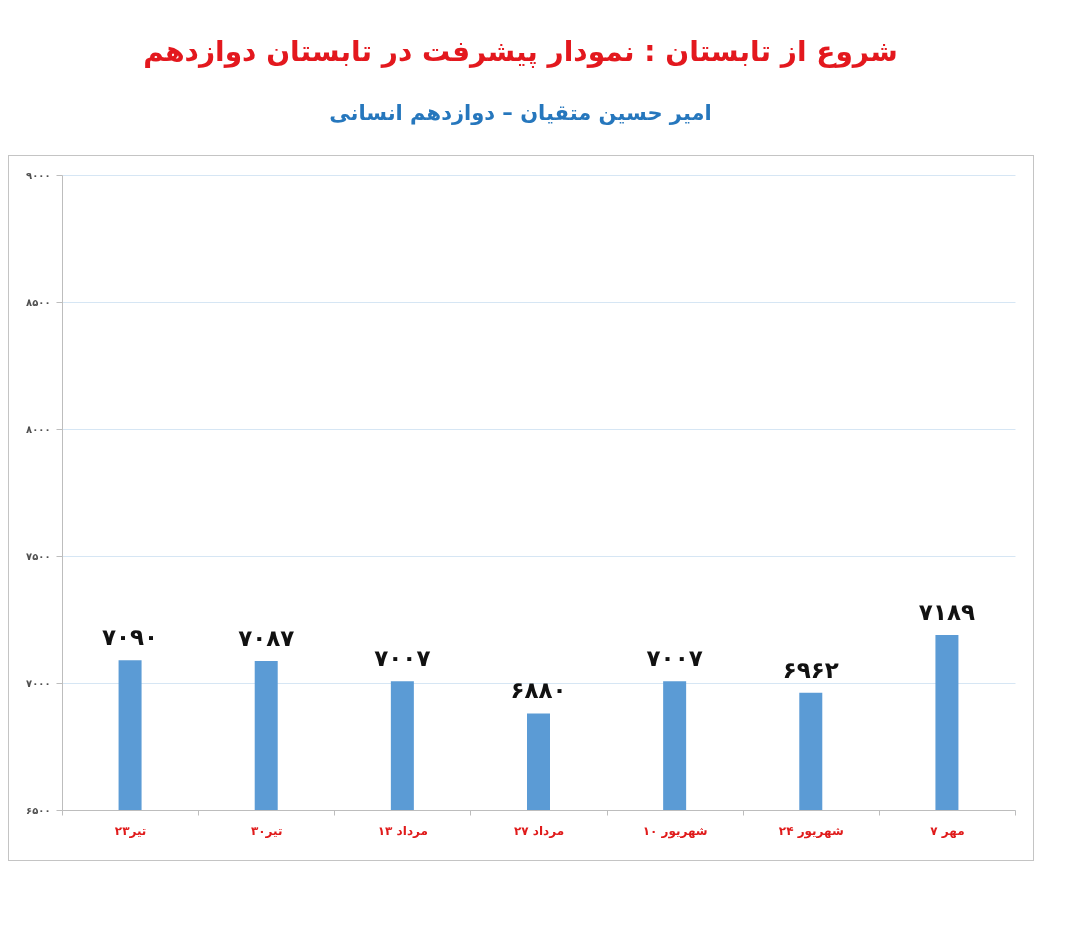  What do you see at coordinates (38, 302) in the screenshot?
I see `y-tick-label: ۸۵۰۰` at bounding box center [38, 302].